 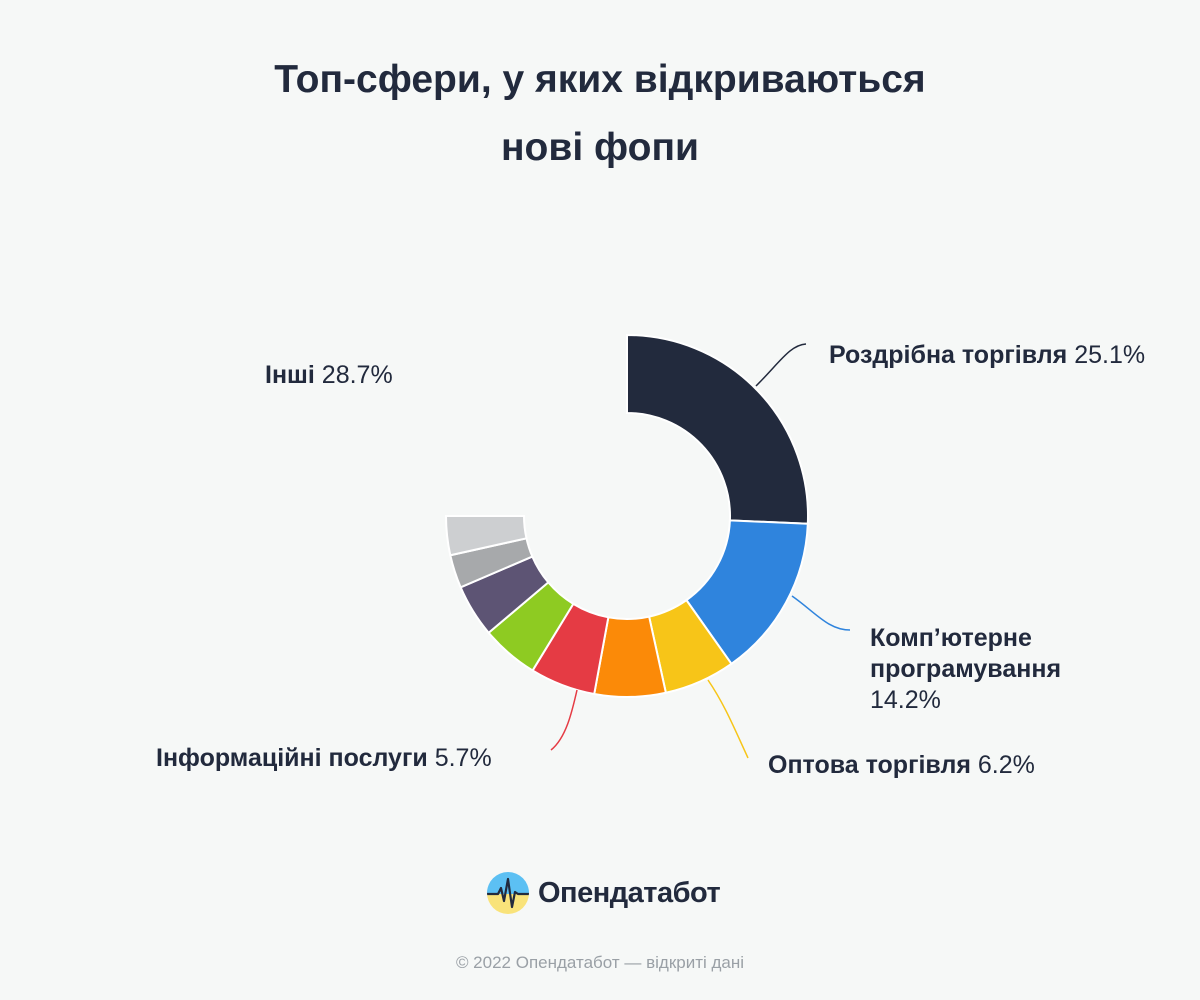 I want to click on label-others: Інші 28.7%, so click(x=329, y=375).